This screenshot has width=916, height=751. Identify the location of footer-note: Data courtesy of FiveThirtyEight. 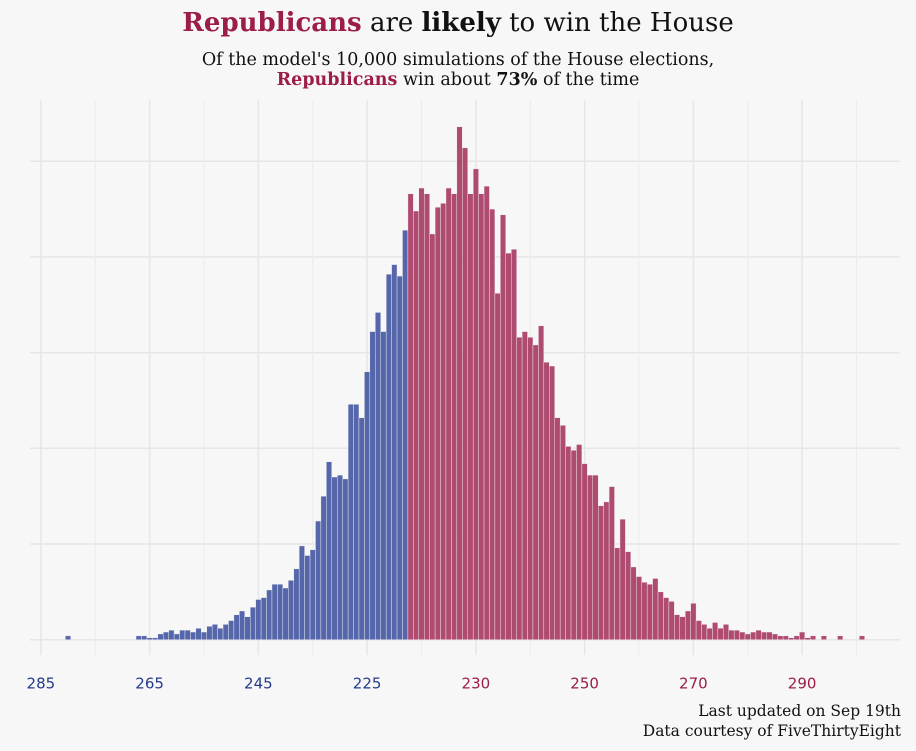
(772, 731).